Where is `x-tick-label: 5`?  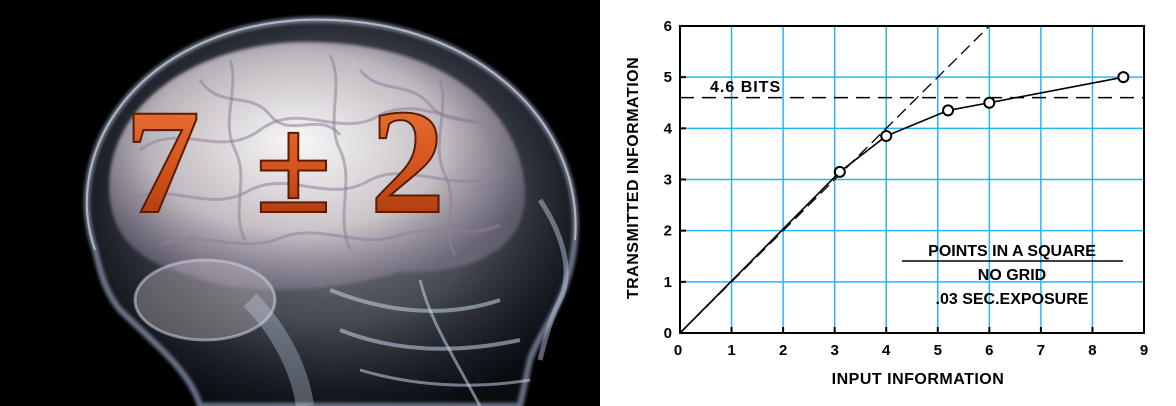
x-tick-label: 5 is located at coordinates (938, 350).